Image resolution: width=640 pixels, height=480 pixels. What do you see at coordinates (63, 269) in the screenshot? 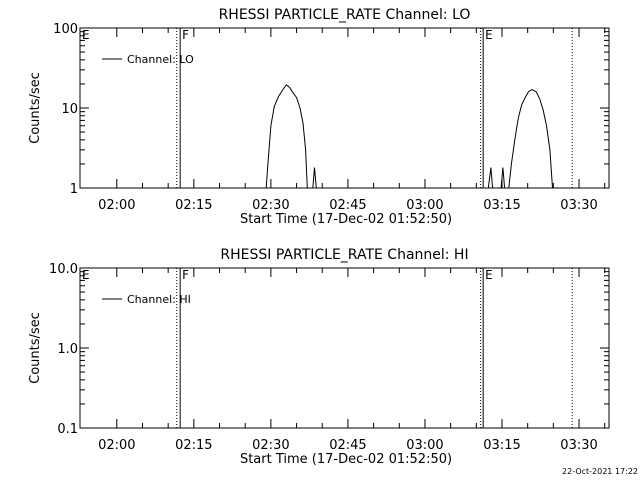
I see `y-tick-label: 10.0` at bounding box center [63, 269].